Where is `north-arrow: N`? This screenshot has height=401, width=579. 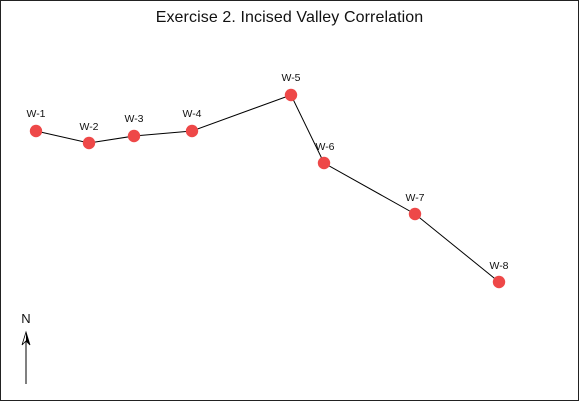 north-arrow: N is located at coordinates (26, 347).